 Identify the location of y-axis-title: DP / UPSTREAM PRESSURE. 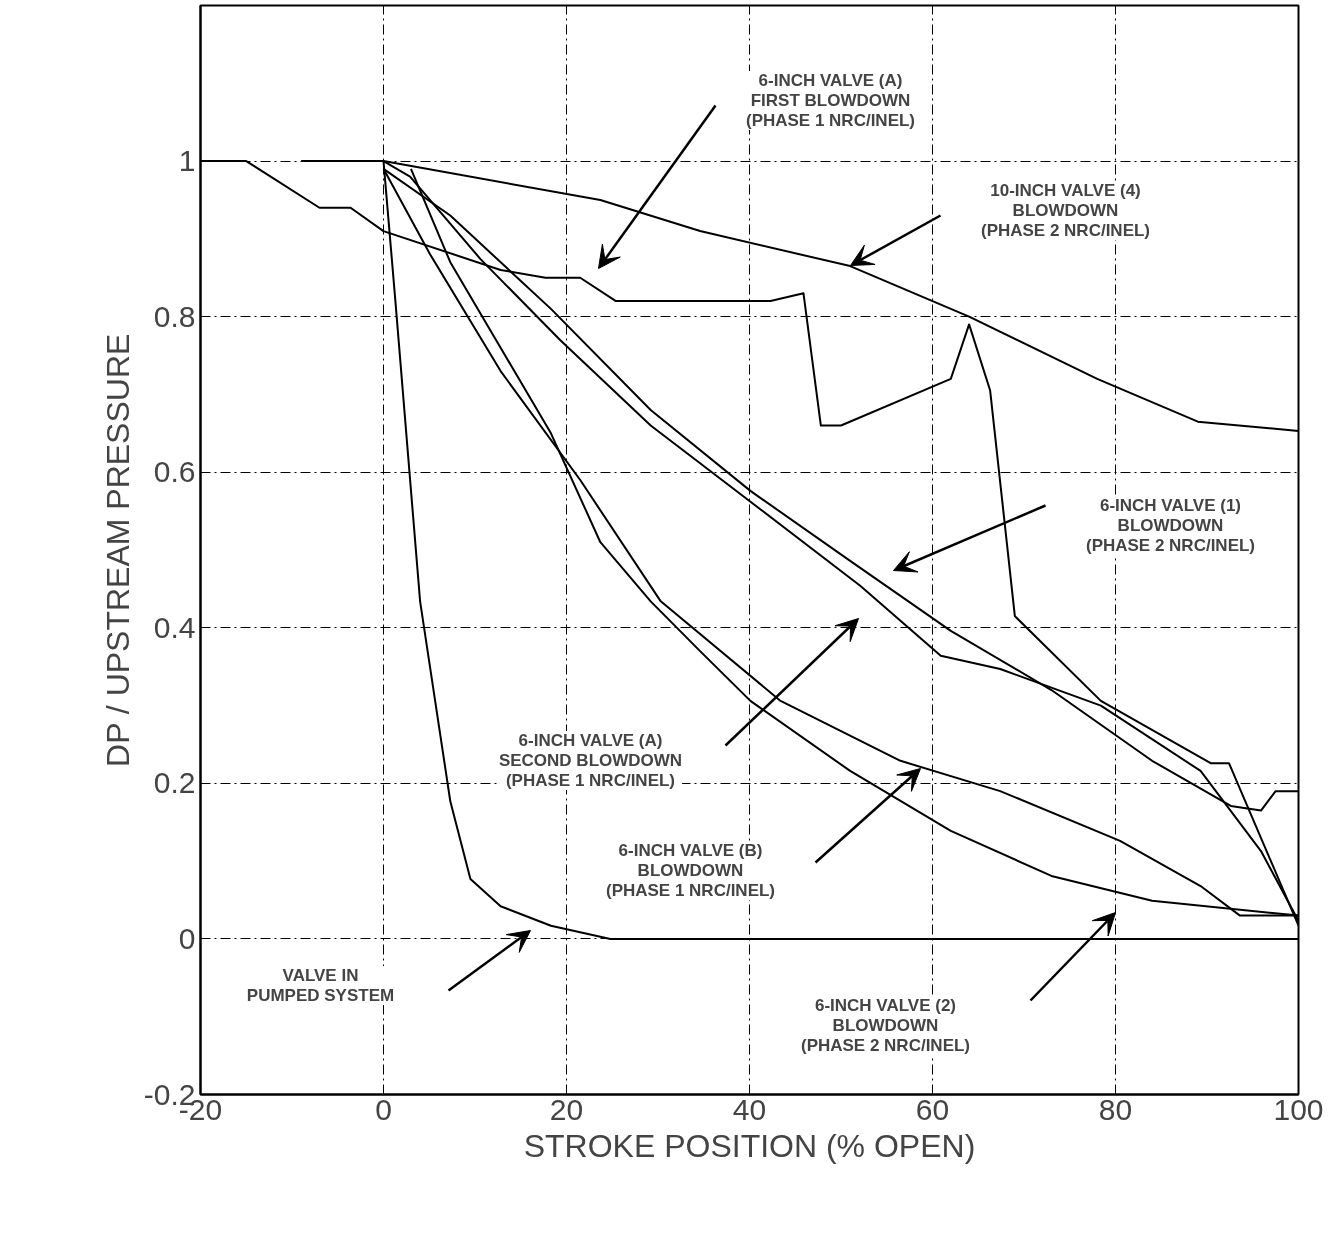
(117, 550).